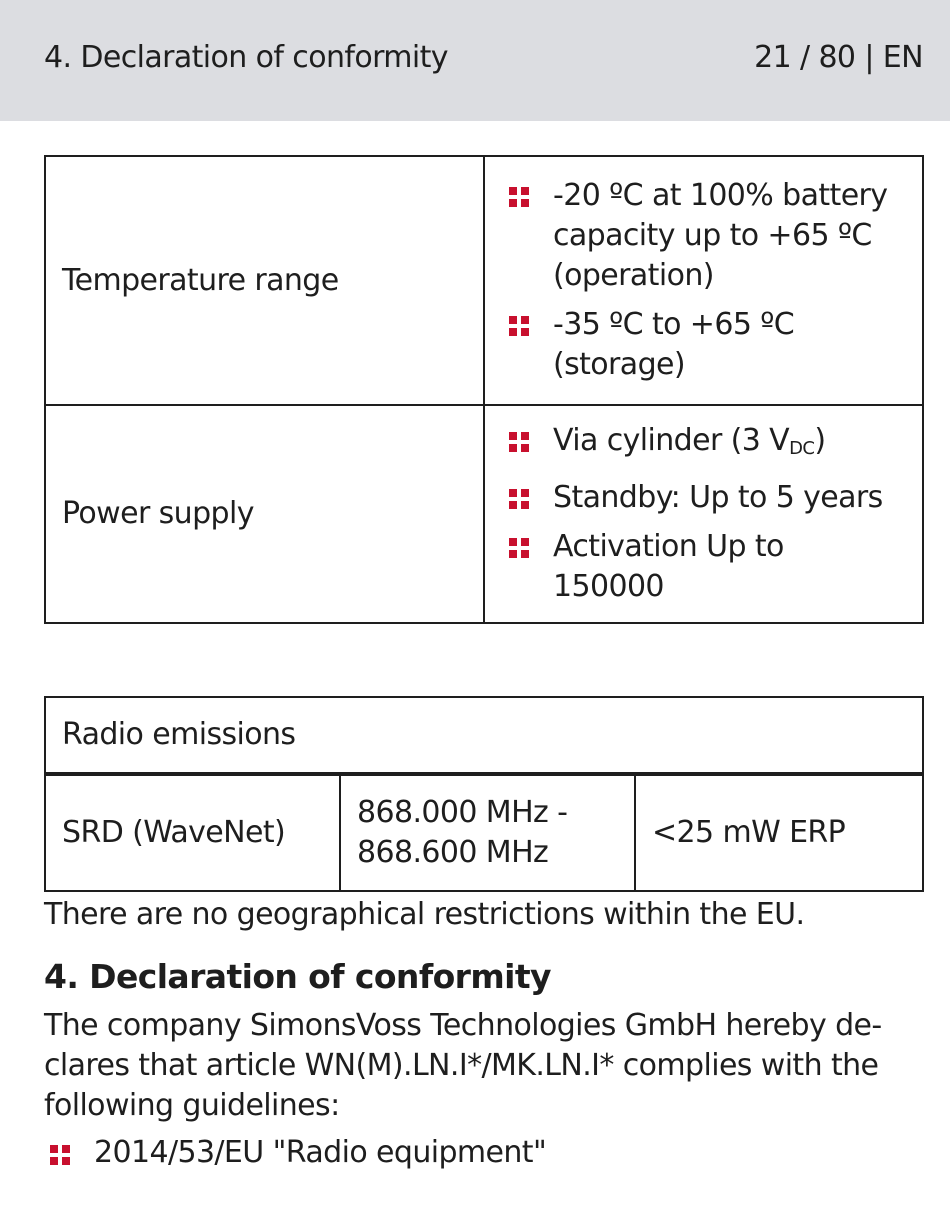 The image size is (950, 1209). I want to click on voltage-subscript: DC, so click(802, 448).